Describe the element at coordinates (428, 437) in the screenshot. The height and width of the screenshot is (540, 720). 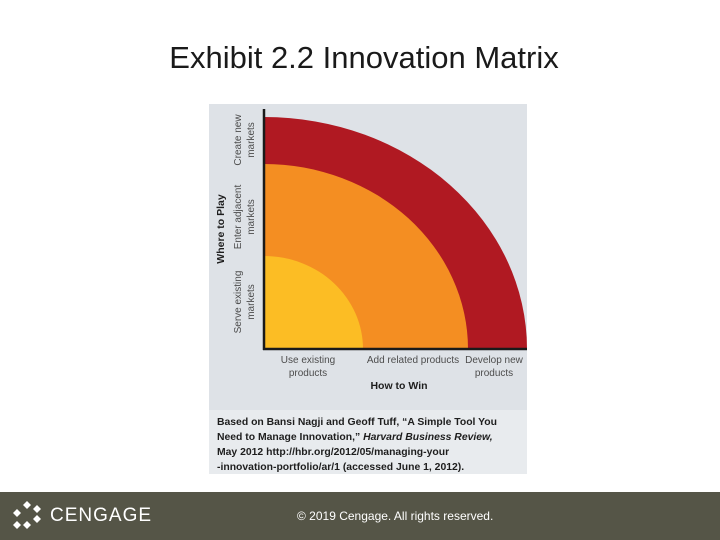
I see `caption-journal-name: Harvard Business Review,` at that location.